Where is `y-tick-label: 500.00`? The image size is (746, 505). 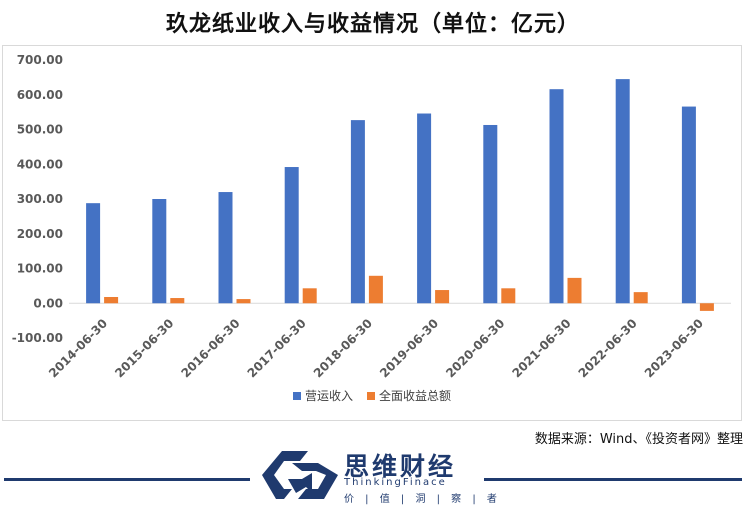 y-tick-label: 500.00 is located at coordinates (40, 130).